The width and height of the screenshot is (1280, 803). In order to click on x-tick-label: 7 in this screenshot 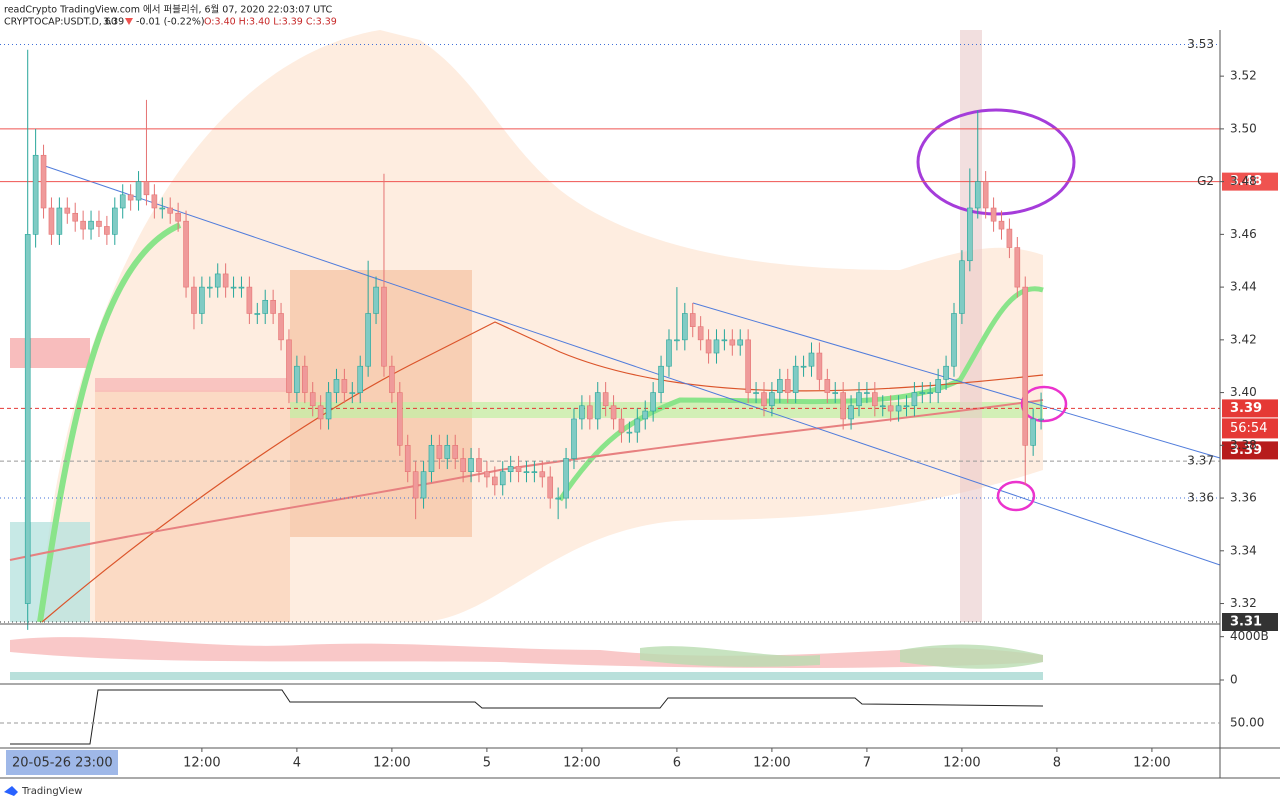, I will do `click(867, 763)`.